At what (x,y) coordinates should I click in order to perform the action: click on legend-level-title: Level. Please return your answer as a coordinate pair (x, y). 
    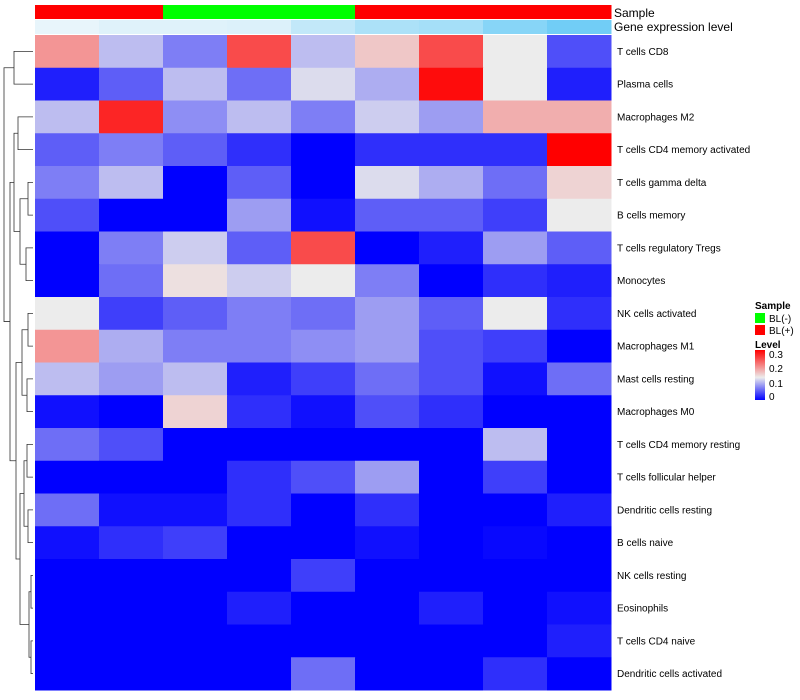
    Looking at the image, I should click on (768, 345).